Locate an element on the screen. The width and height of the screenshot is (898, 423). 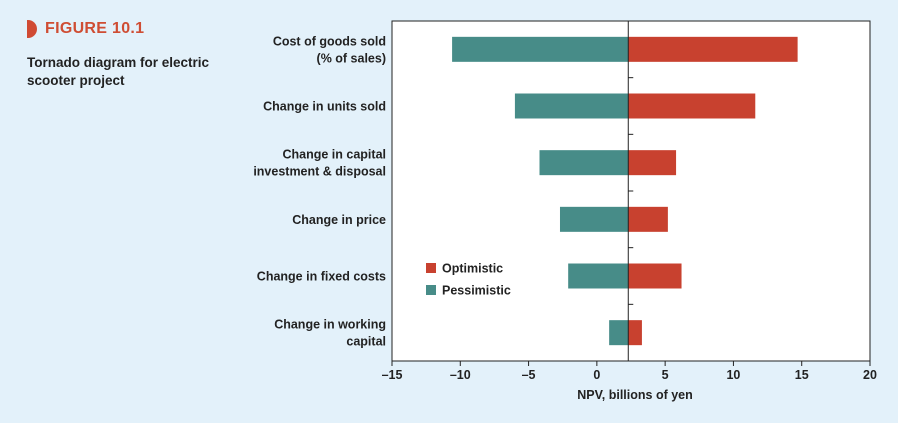
category-label: Change in price is located at coordinates (339, 220).